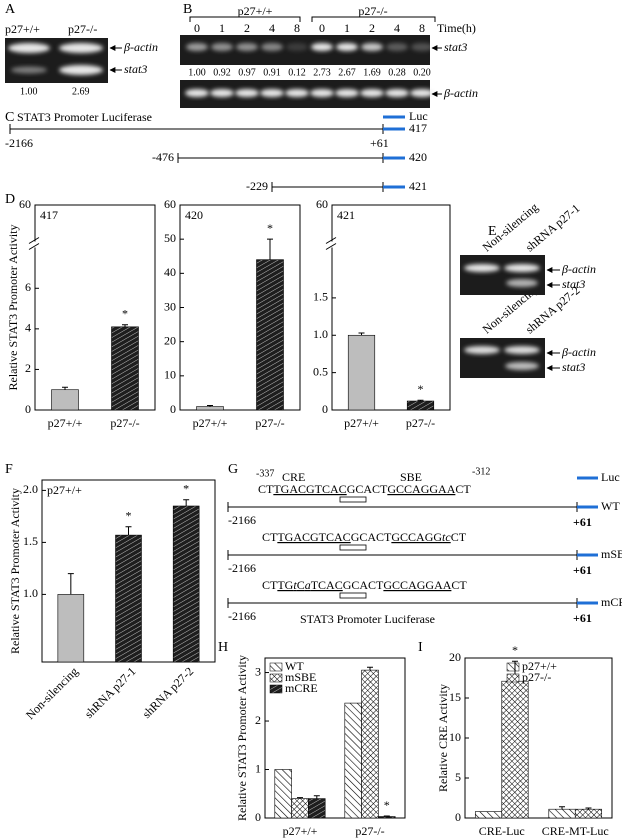 The height and width of the screenshot is (838, 622). Describe the element at coordinates (347, 72) in the screenshot. I see `quant: 2.67` at that location.